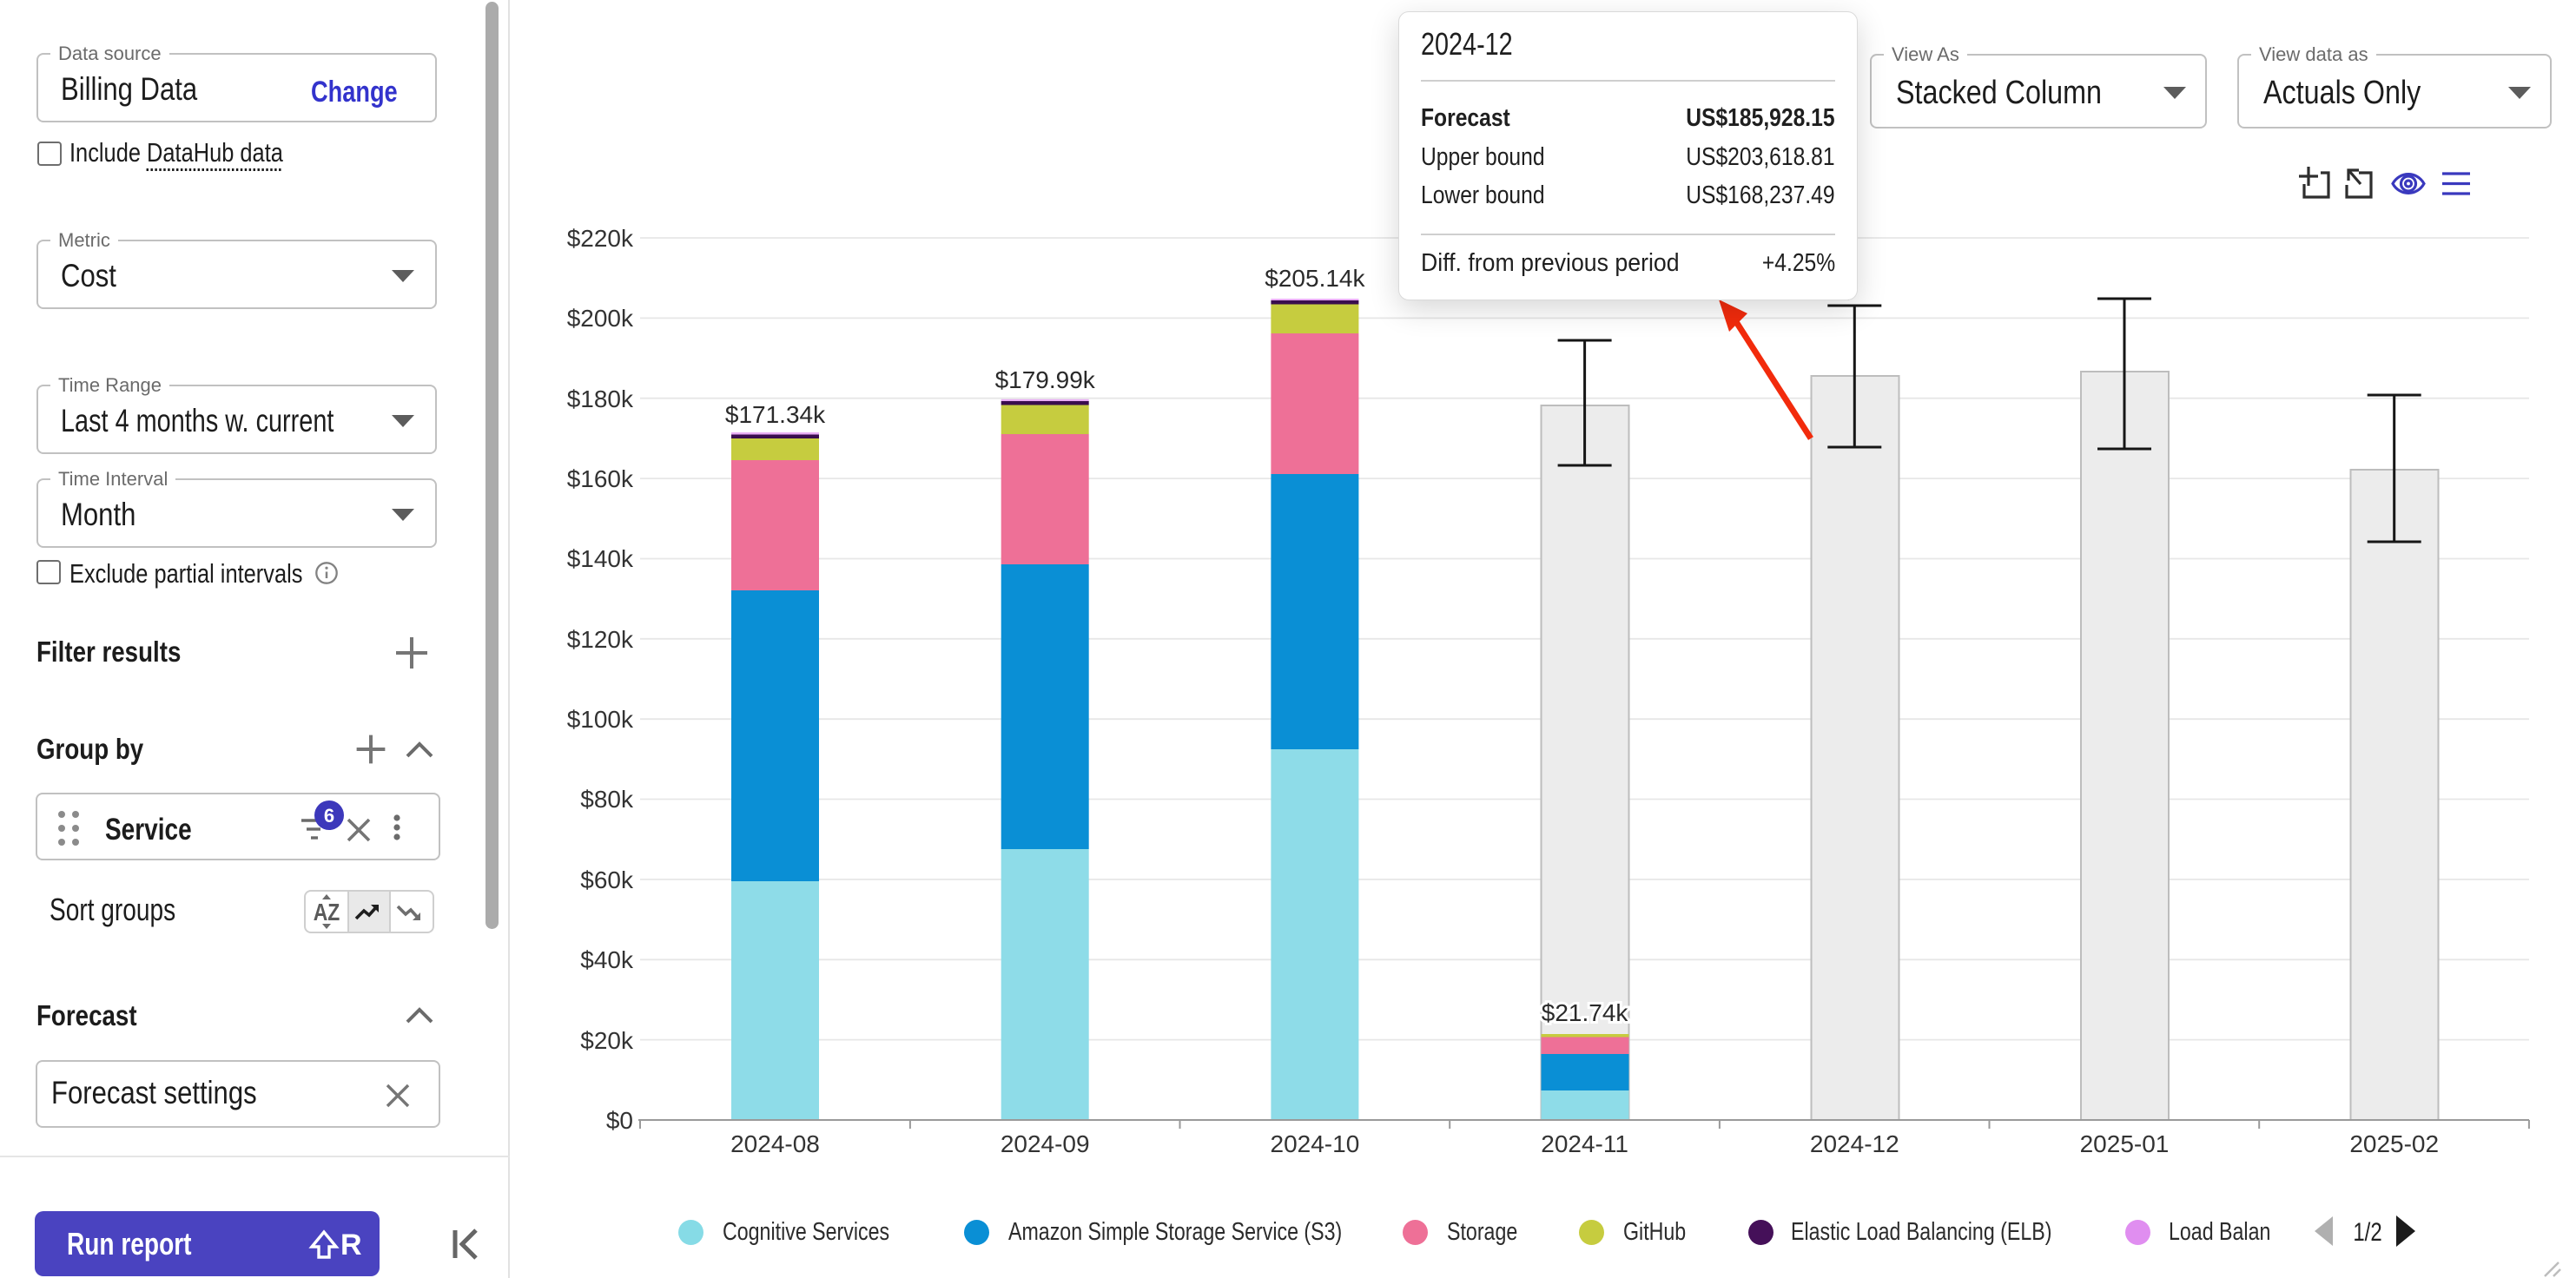 The width and height of the screenshot is (2576, 1278). Describe the element at coordinates (600, 318) in the screenshot. I see `svg-text: $200k` at that location.